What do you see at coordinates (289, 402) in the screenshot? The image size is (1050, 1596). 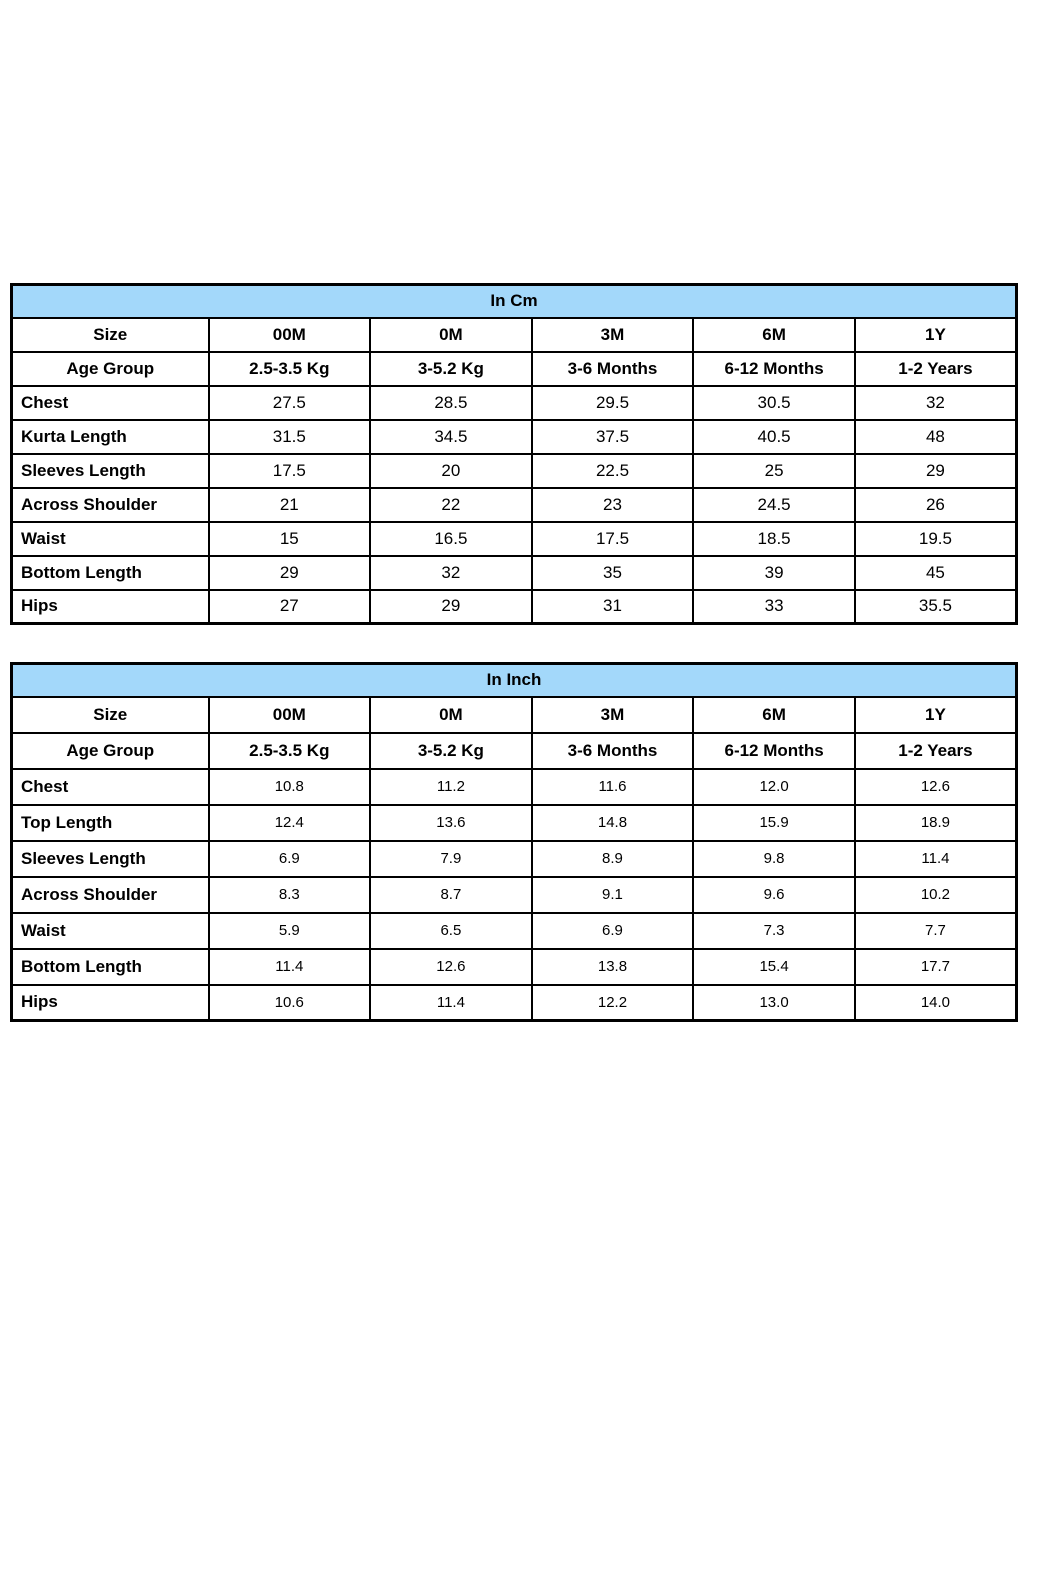 I see `value-cell: 27.5` at bounding box center [289, 402].